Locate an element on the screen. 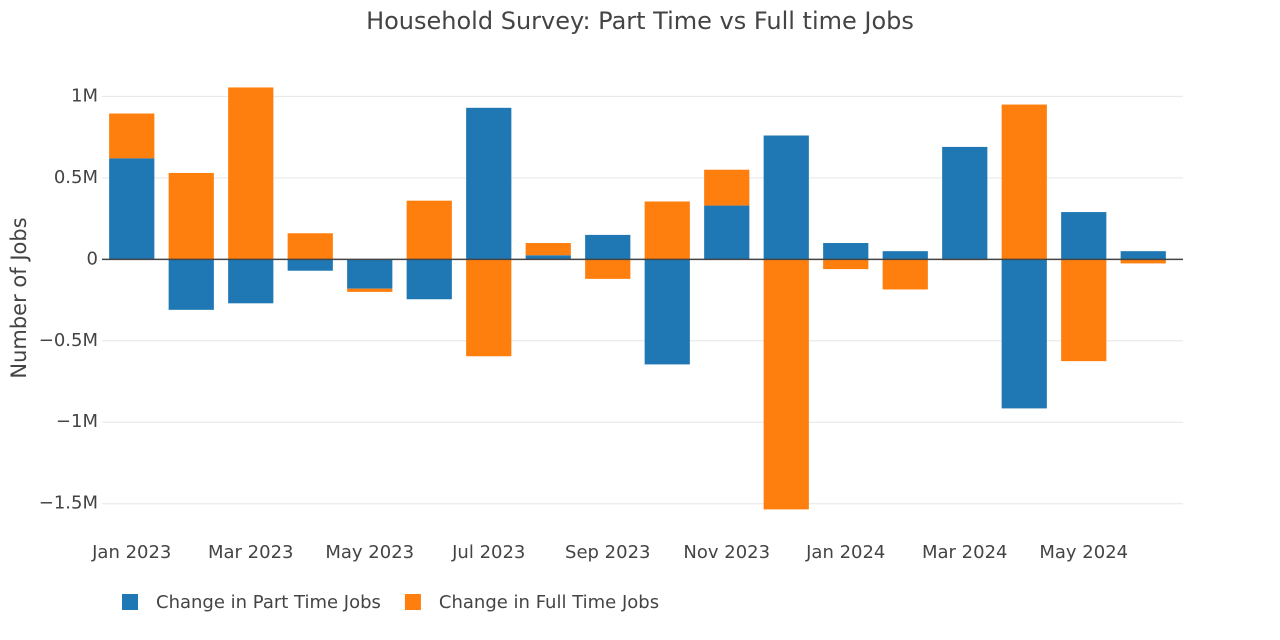 The image size is (1280, 640). y-tick-label: 0.5M is located at coordinates (76, 177).